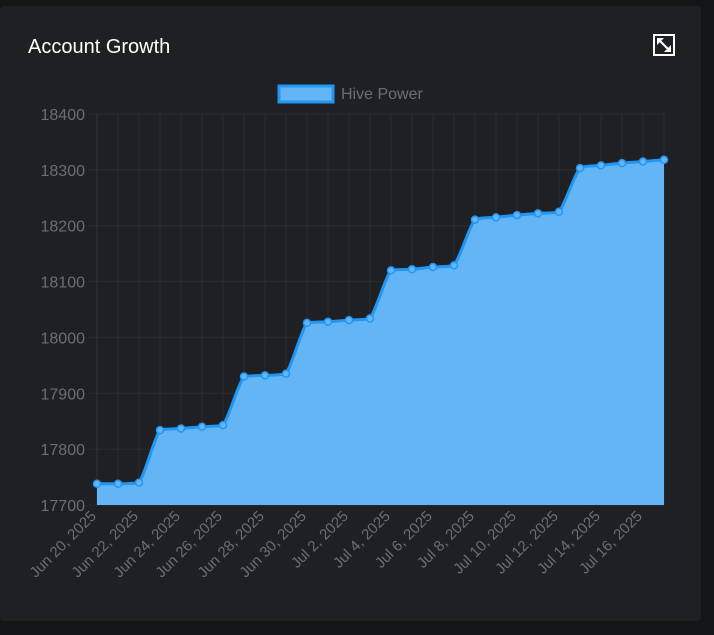 The image size is (714, 635). Describe the element at coordinates (63, 506) in the screenshot. I see `y-tick-label: 17700` at that location.